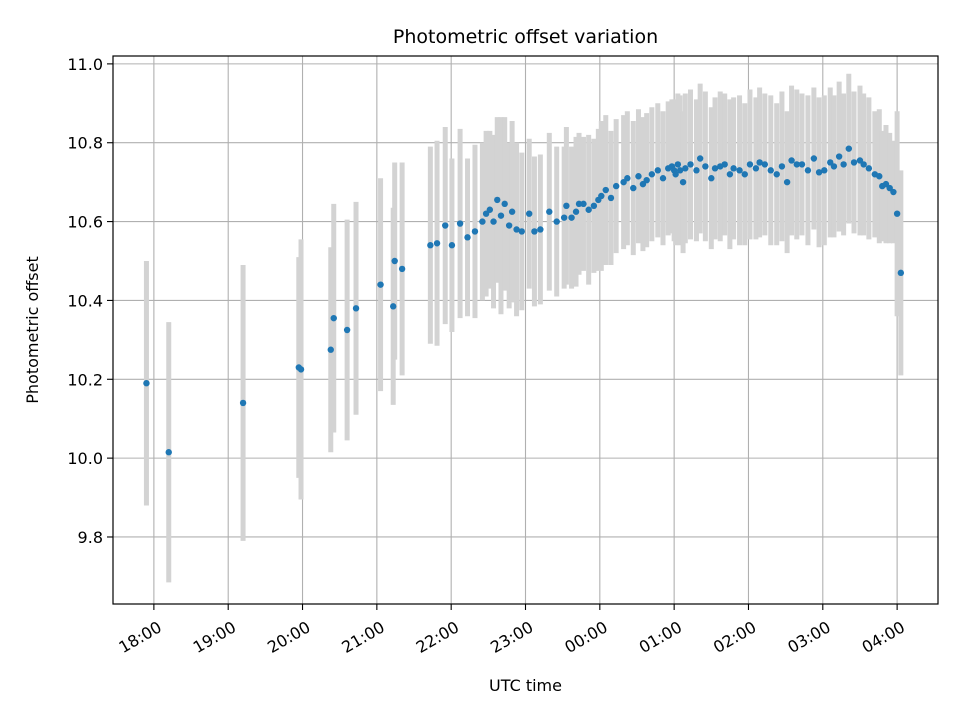 The width and height of the screenshot is (960, 720). I want to click on x-tick-label: 20:00, so click(288, 637).